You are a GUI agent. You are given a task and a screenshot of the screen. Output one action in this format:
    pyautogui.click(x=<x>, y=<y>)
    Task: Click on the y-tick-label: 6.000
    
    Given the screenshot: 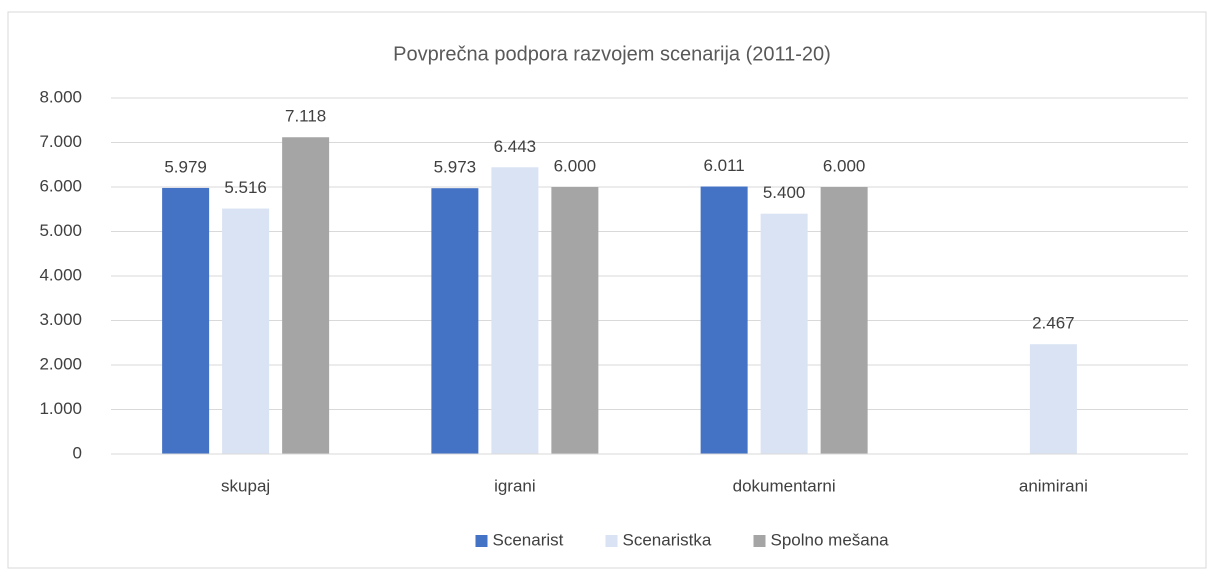 What is the action you would take?
    pyautogui.click(x=60, y=185)
    